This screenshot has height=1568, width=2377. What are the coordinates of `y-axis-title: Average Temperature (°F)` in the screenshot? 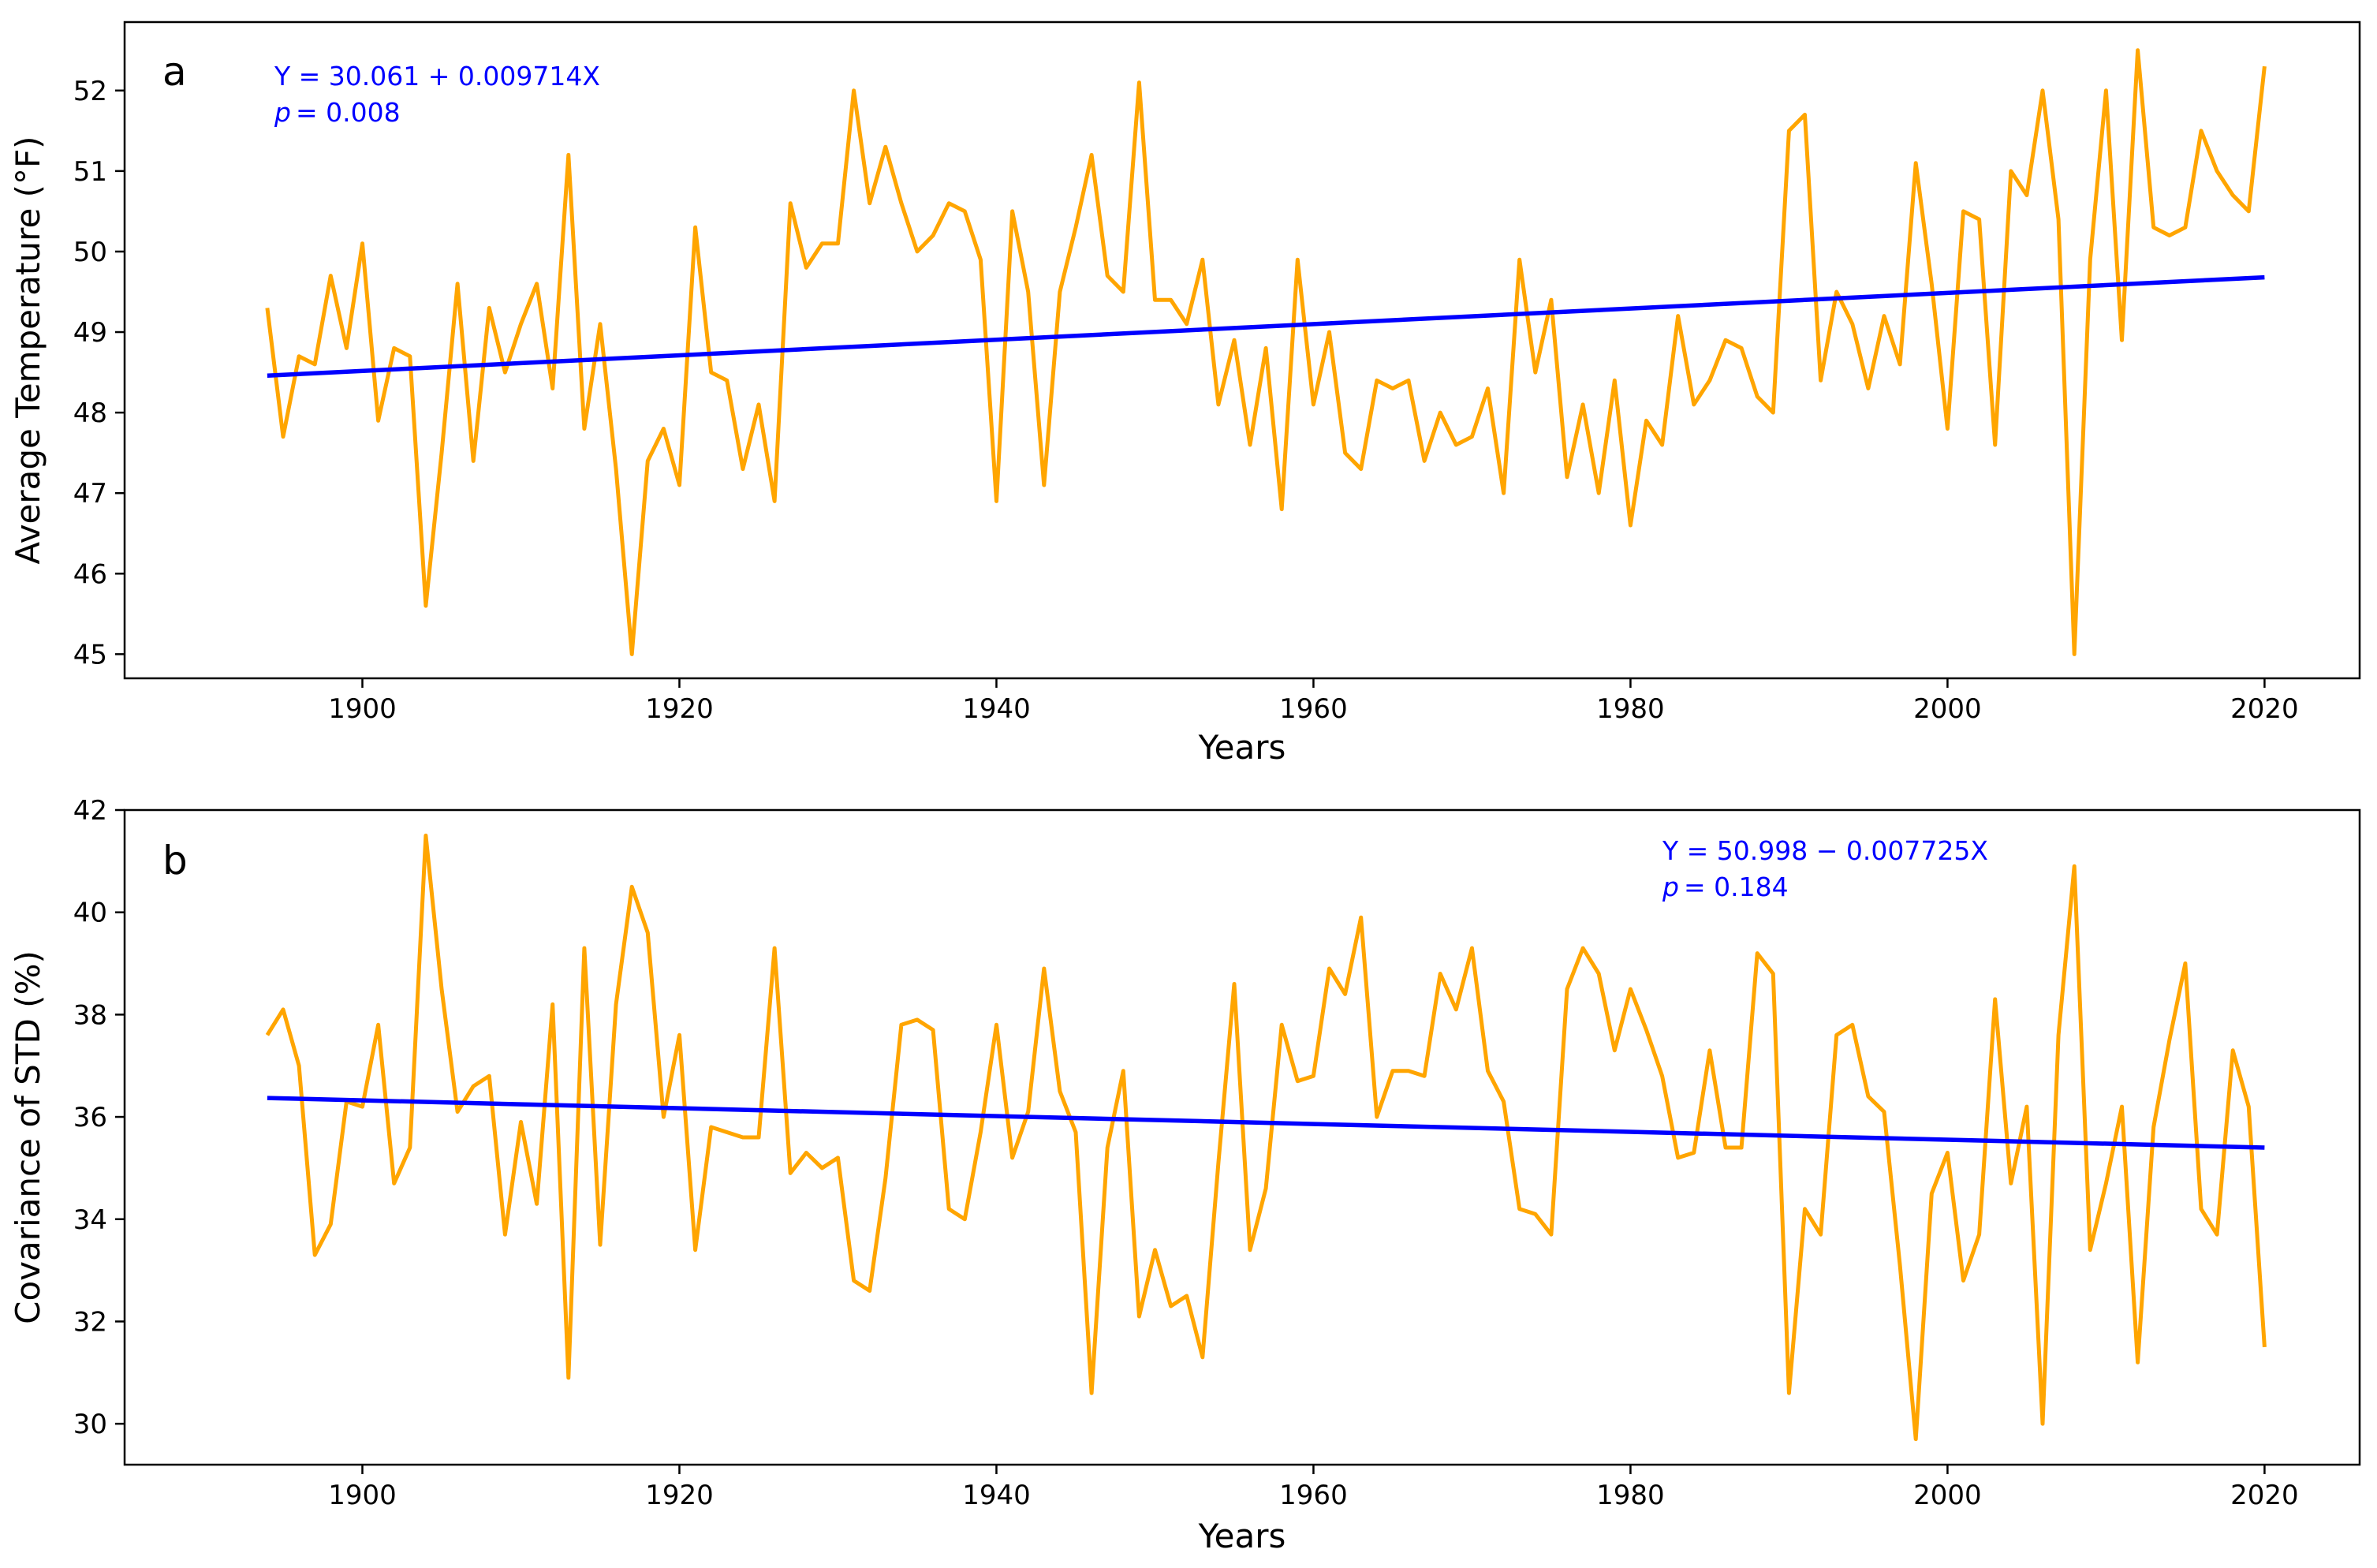 It's located at (28, 350).